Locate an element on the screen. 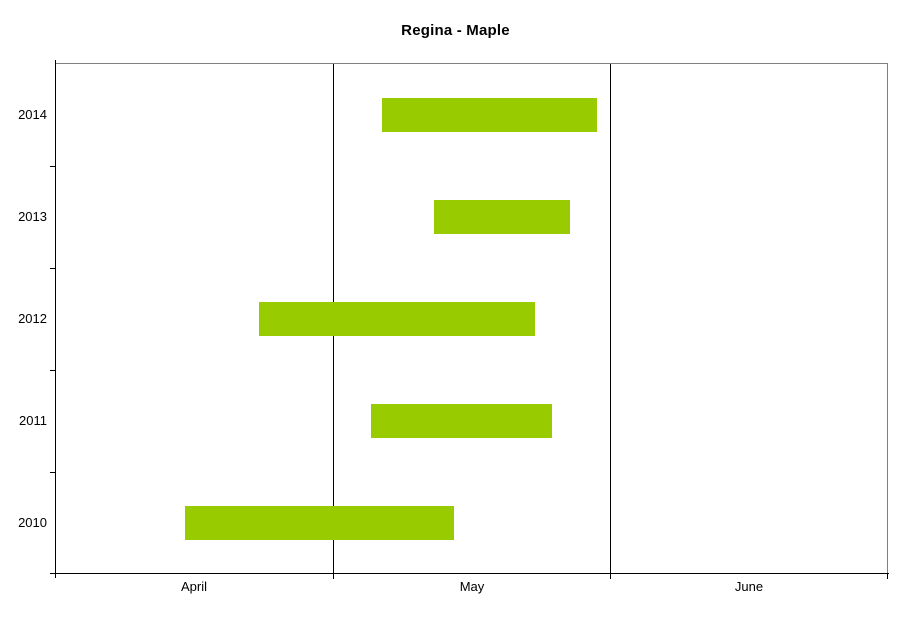 Image resolution: width=911 pixels, height=623 pixels. year-label-2012: 2012 is located at coordinates (32, 318).